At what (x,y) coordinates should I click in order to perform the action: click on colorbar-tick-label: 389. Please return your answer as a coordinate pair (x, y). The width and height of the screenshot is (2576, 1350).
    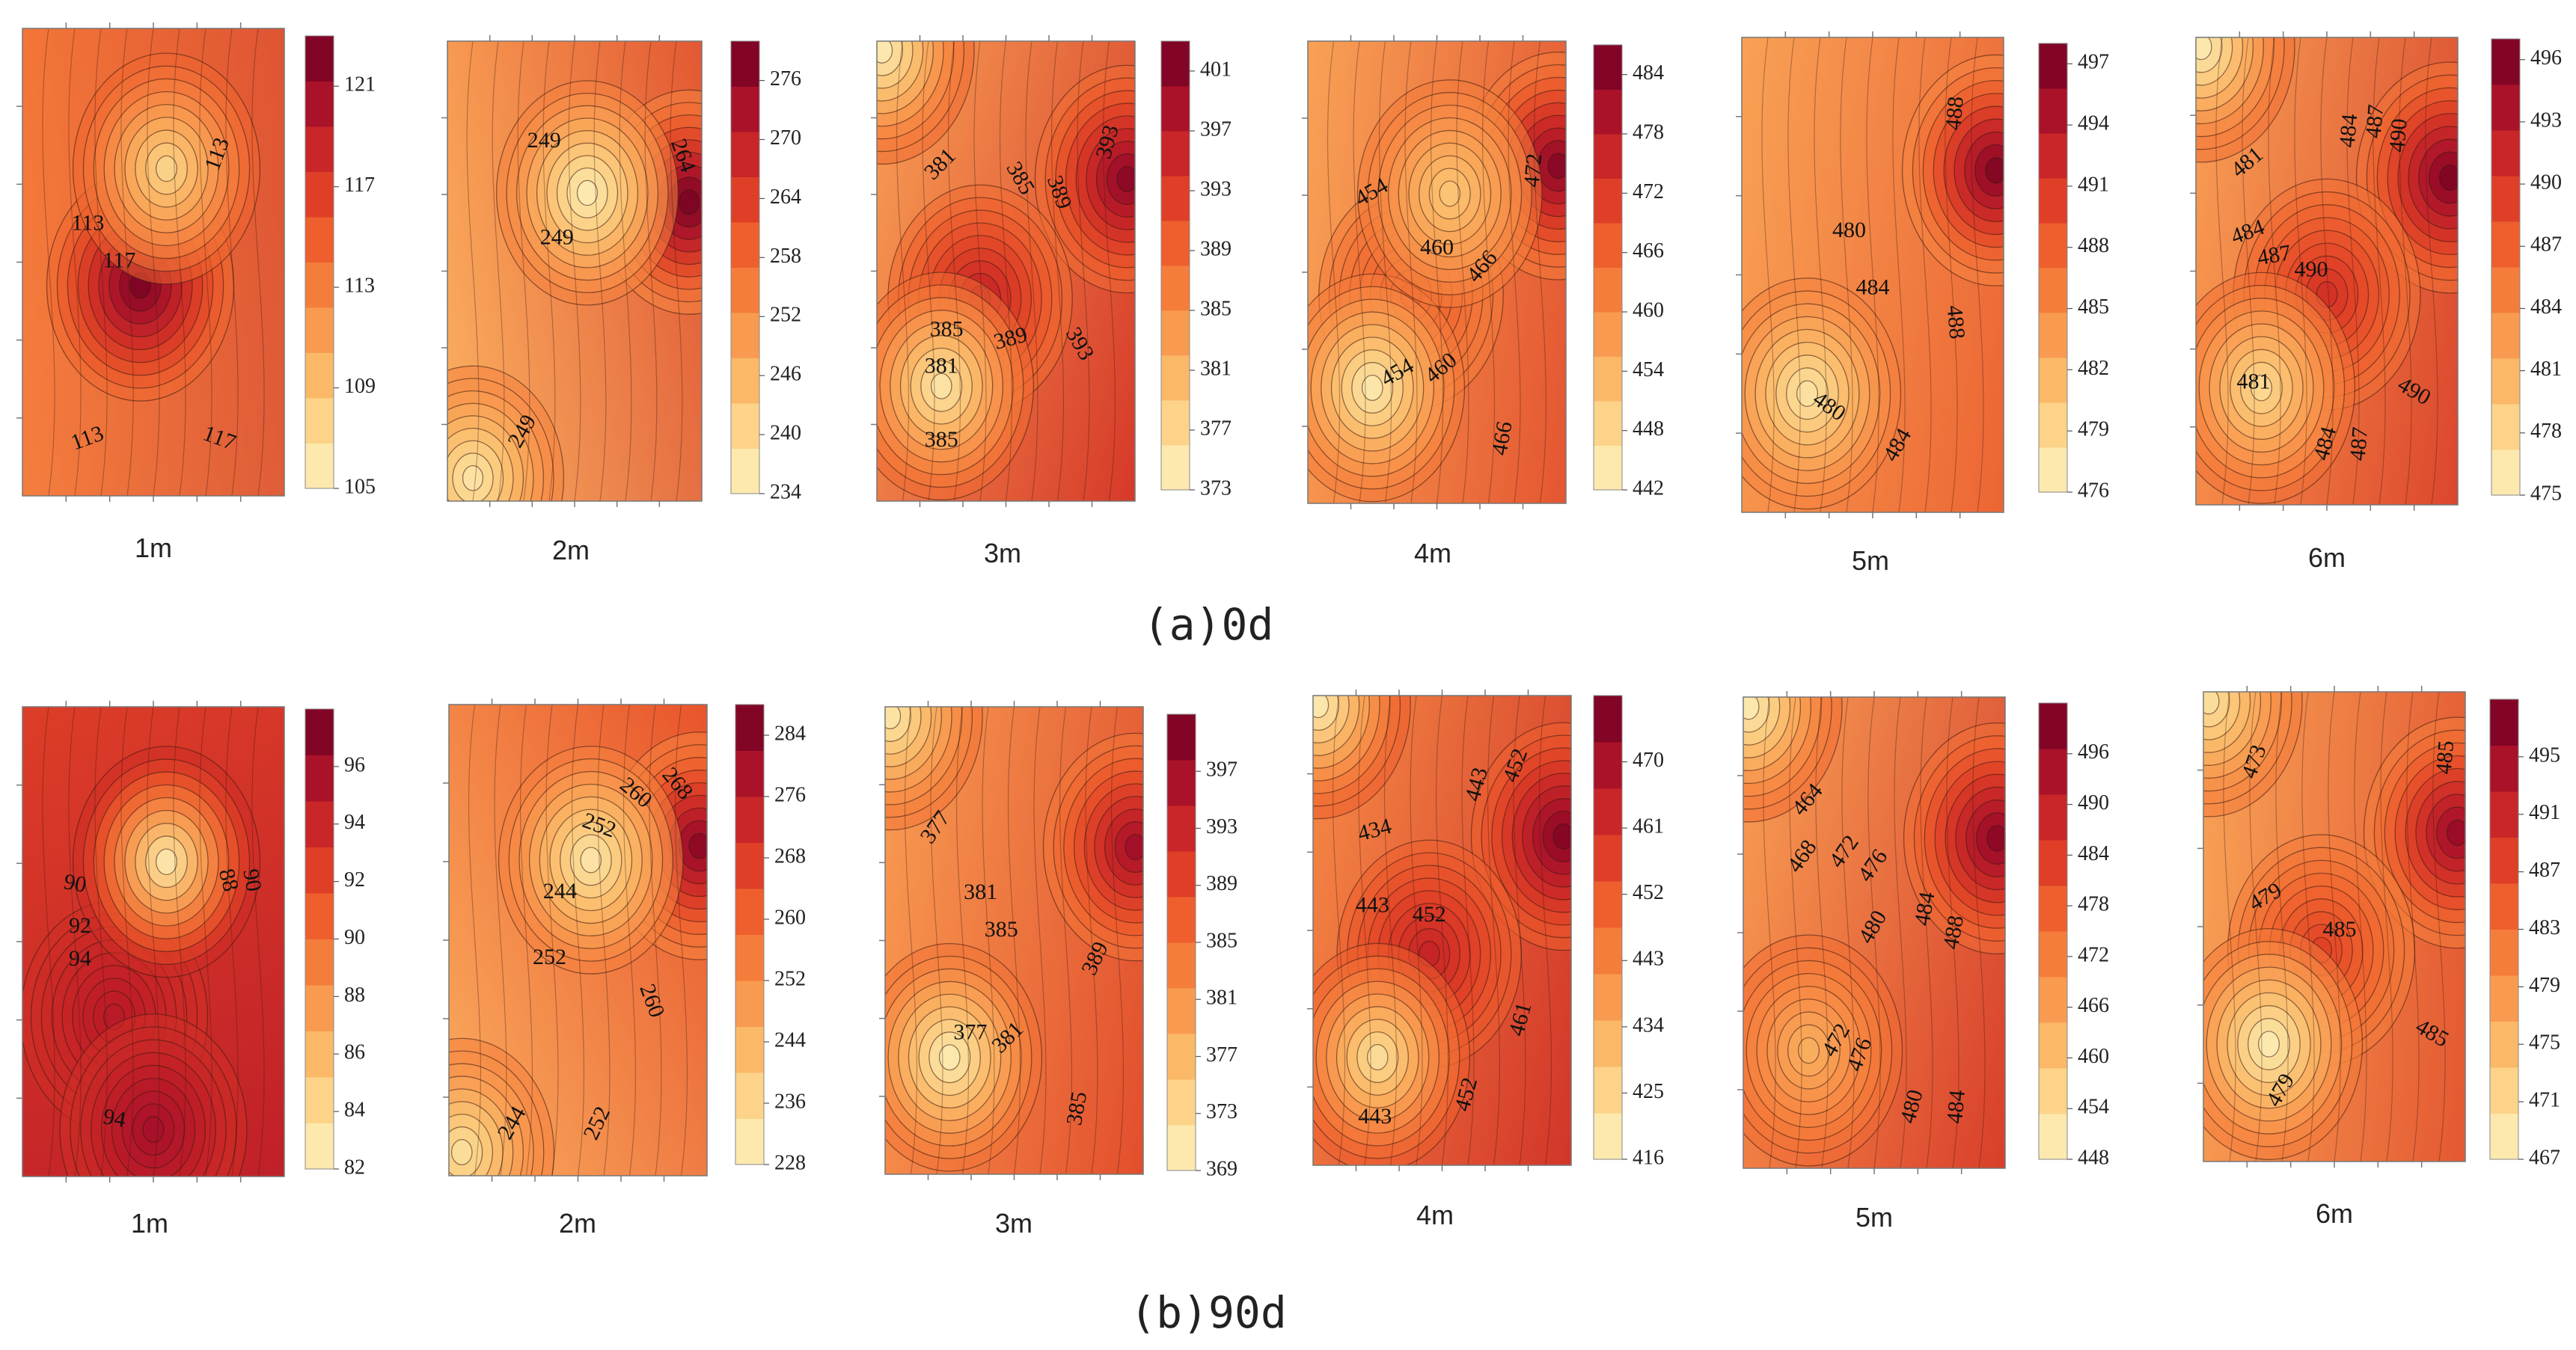
    Looking at the image, I should click on (1221, 883).